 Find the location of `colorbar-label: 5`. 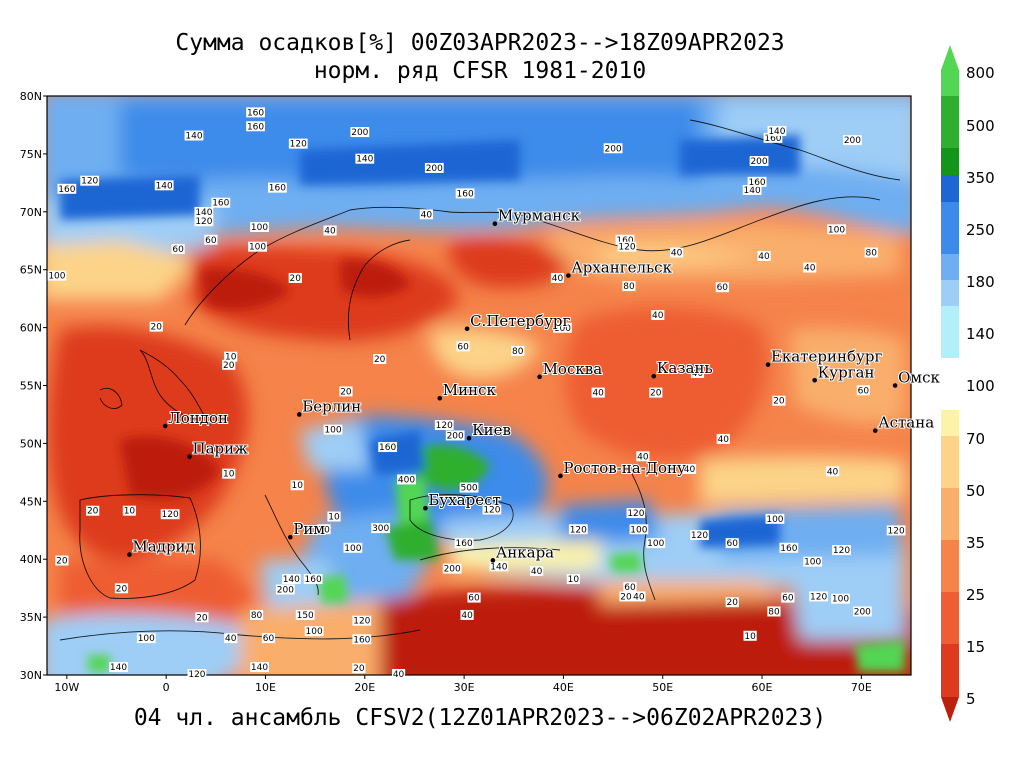

colorbar-label: 5 is located at coordinates (971, 699).